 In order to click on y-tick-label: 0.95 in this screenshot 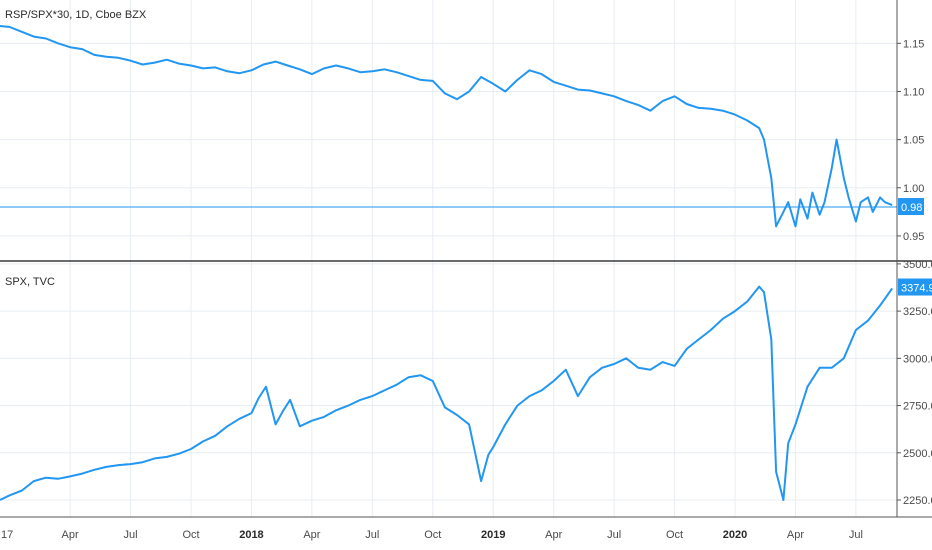, I will do `click(913, 237)`.